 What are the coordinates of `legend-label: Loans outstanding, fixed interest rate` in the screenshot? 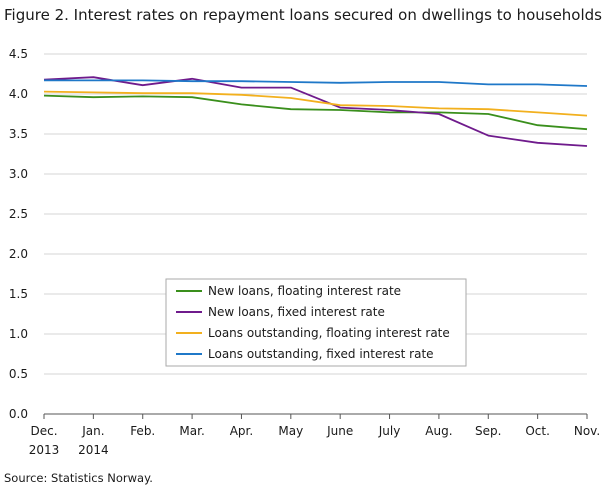 It's located at (321, 354).